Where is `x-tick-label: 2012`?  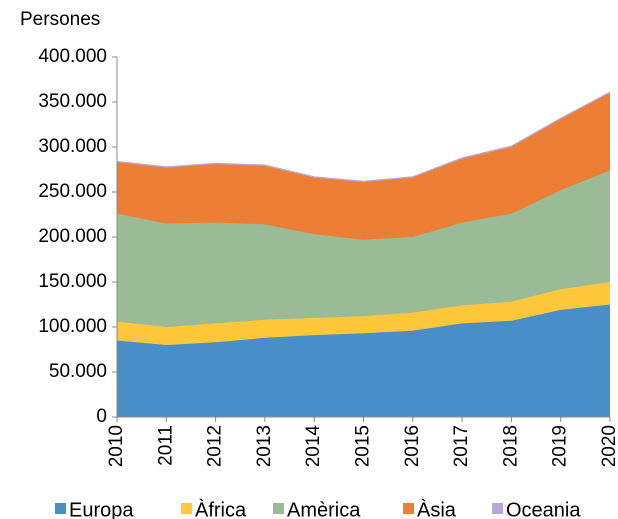 x-tick-label: 2012 is located at coordinates (215, 446).